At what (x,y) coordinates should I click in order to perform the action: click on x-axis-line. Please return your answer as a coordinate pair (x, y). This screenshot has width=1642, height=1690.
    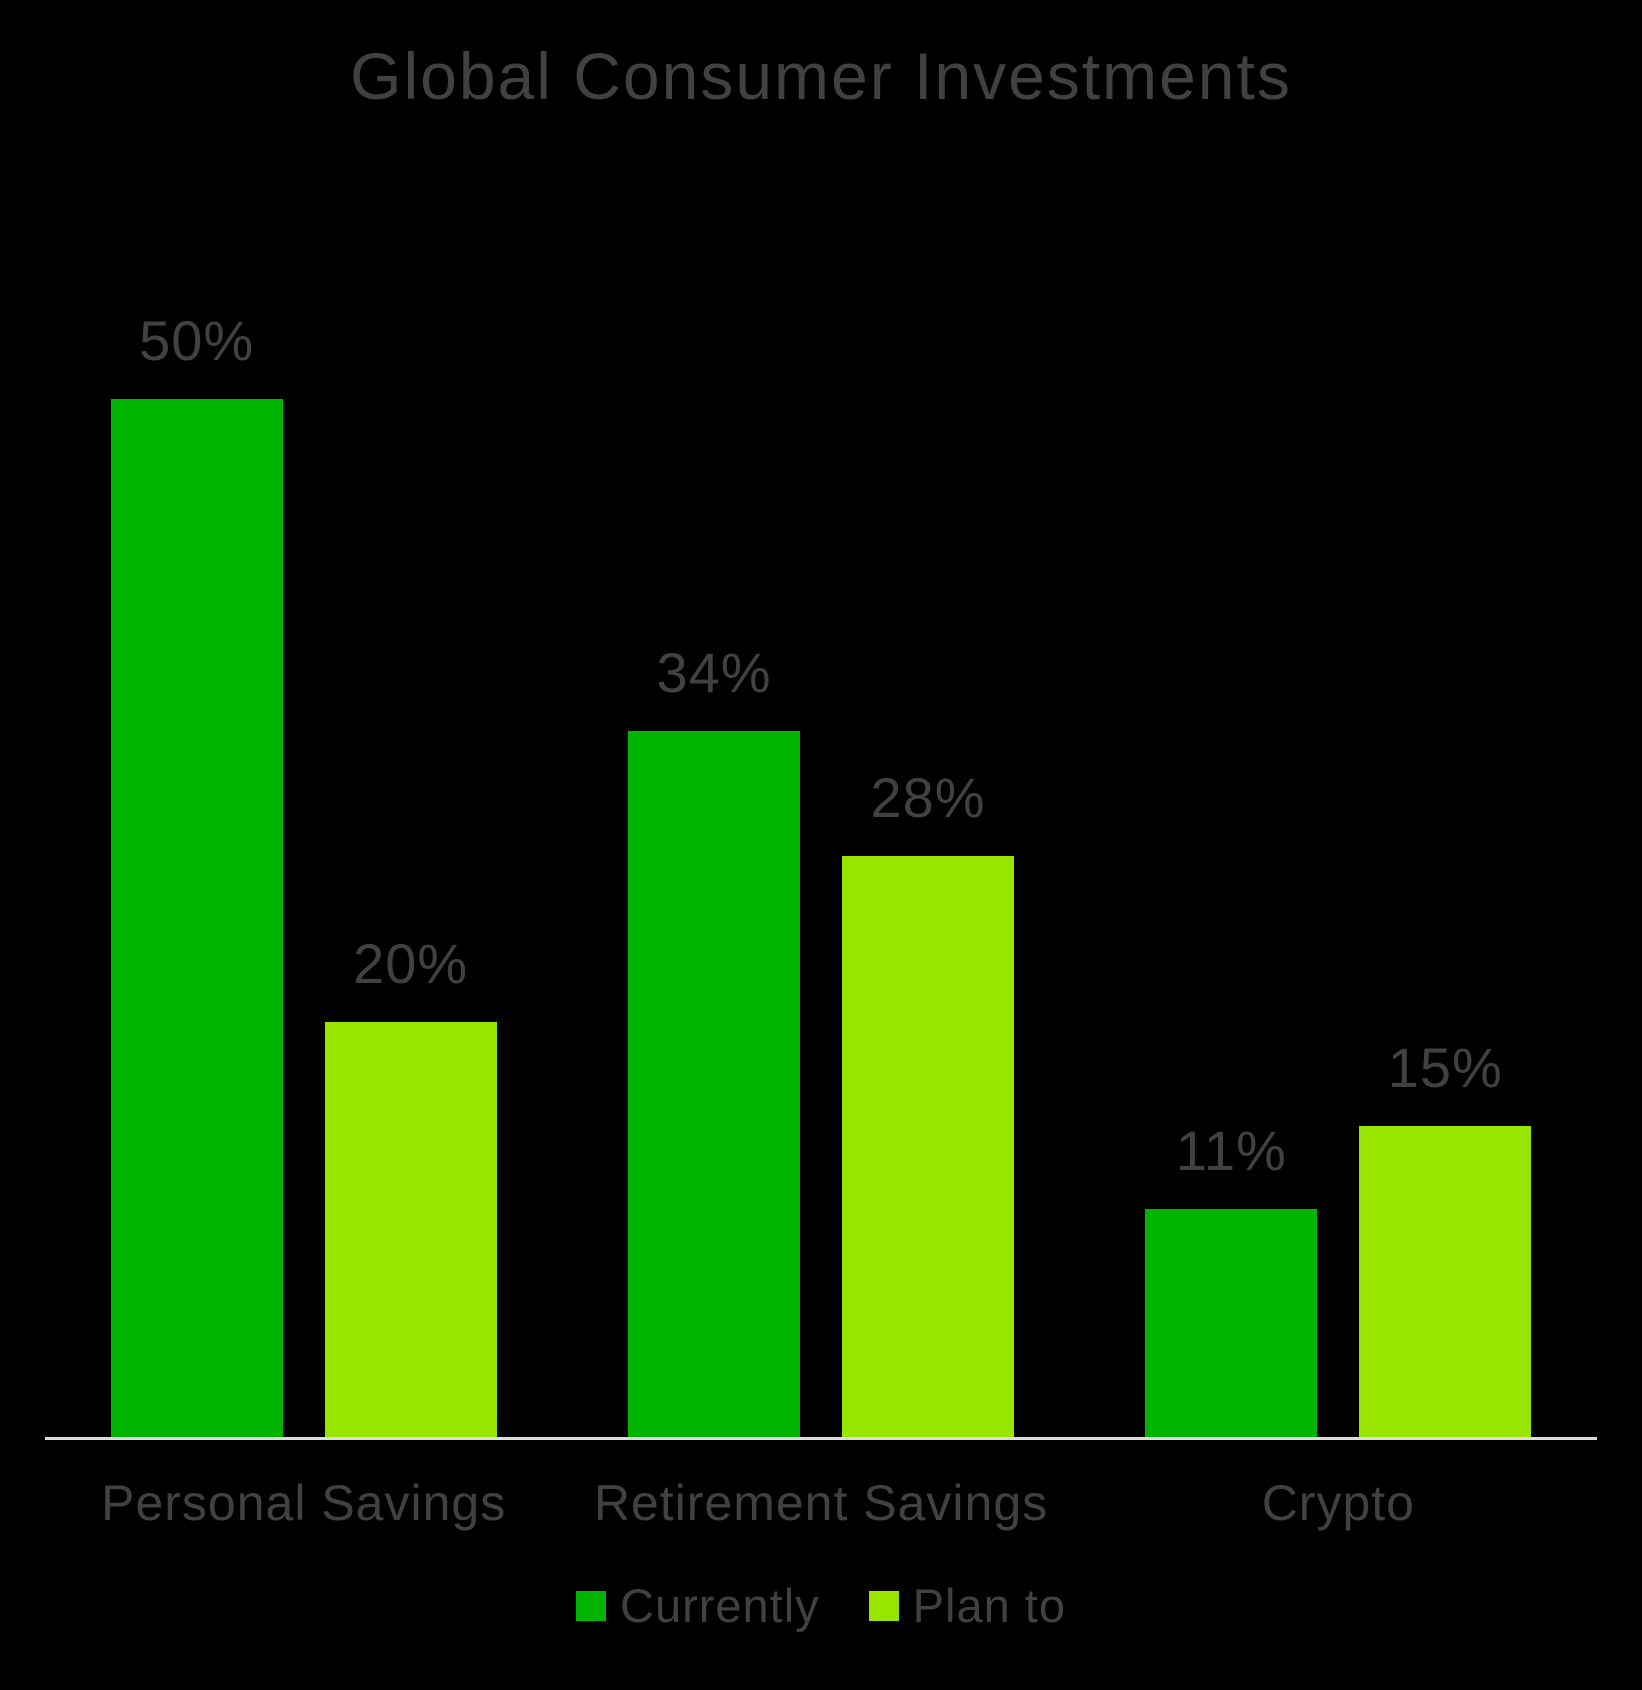
    Looking at the image, I should click on (821, 1438).